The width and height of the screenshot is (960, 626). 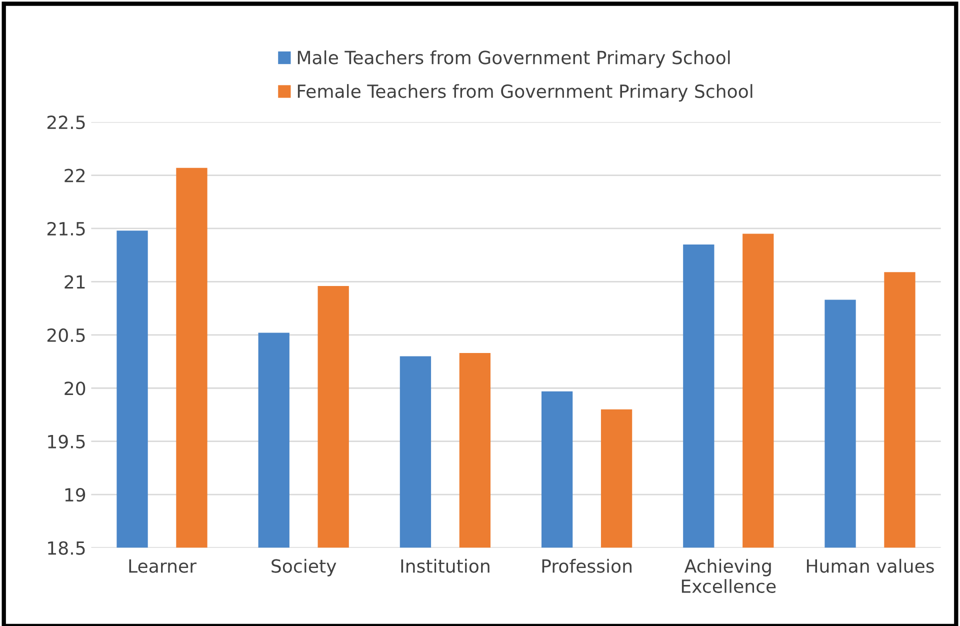 What do you see at coordinates (75, 495) in the screenshot?
I see `y-tick-label: 19` at bounding box center [75, 495].